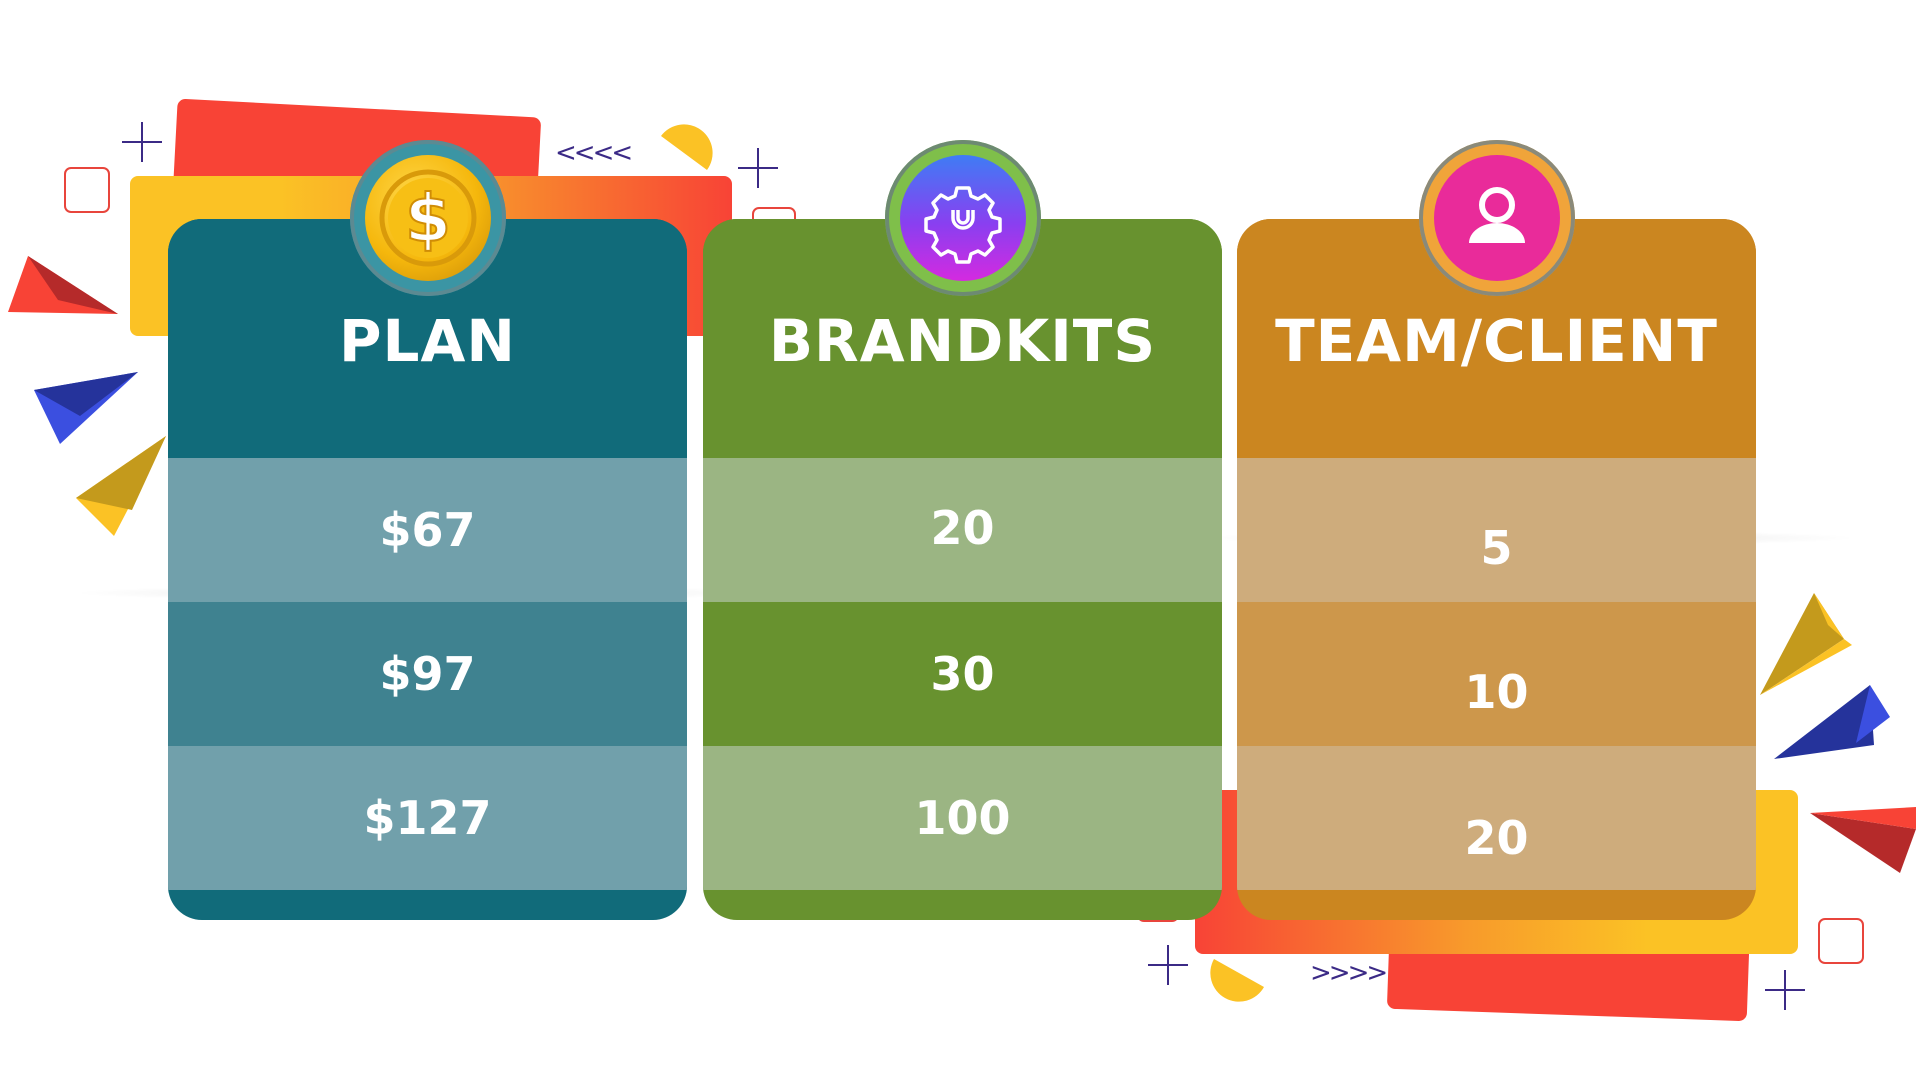 This screenshot has height=1080, width=1920. What do you see at coordinates (427, 341) in the screenshot?
I see `plan-column-title: PLAN` at bounding box center [427, 341].